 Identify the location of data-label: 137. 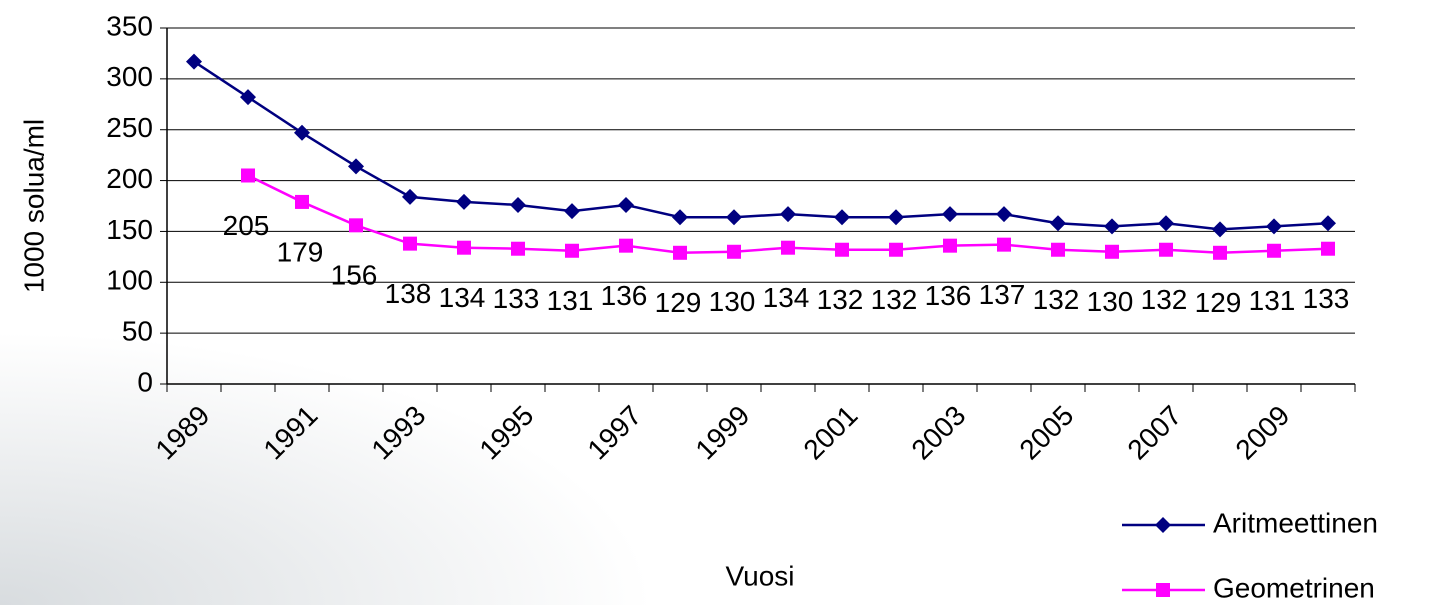
(1002, 294).